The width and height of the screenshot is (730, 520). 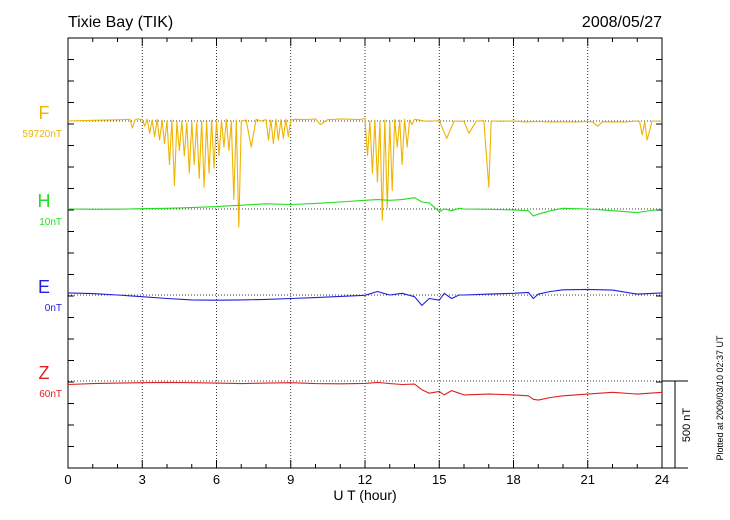 What do you see at coordinates (677, 424) in the screenshot?
I see `scale-bar: 500 nT` at bounding box center [677, 424].